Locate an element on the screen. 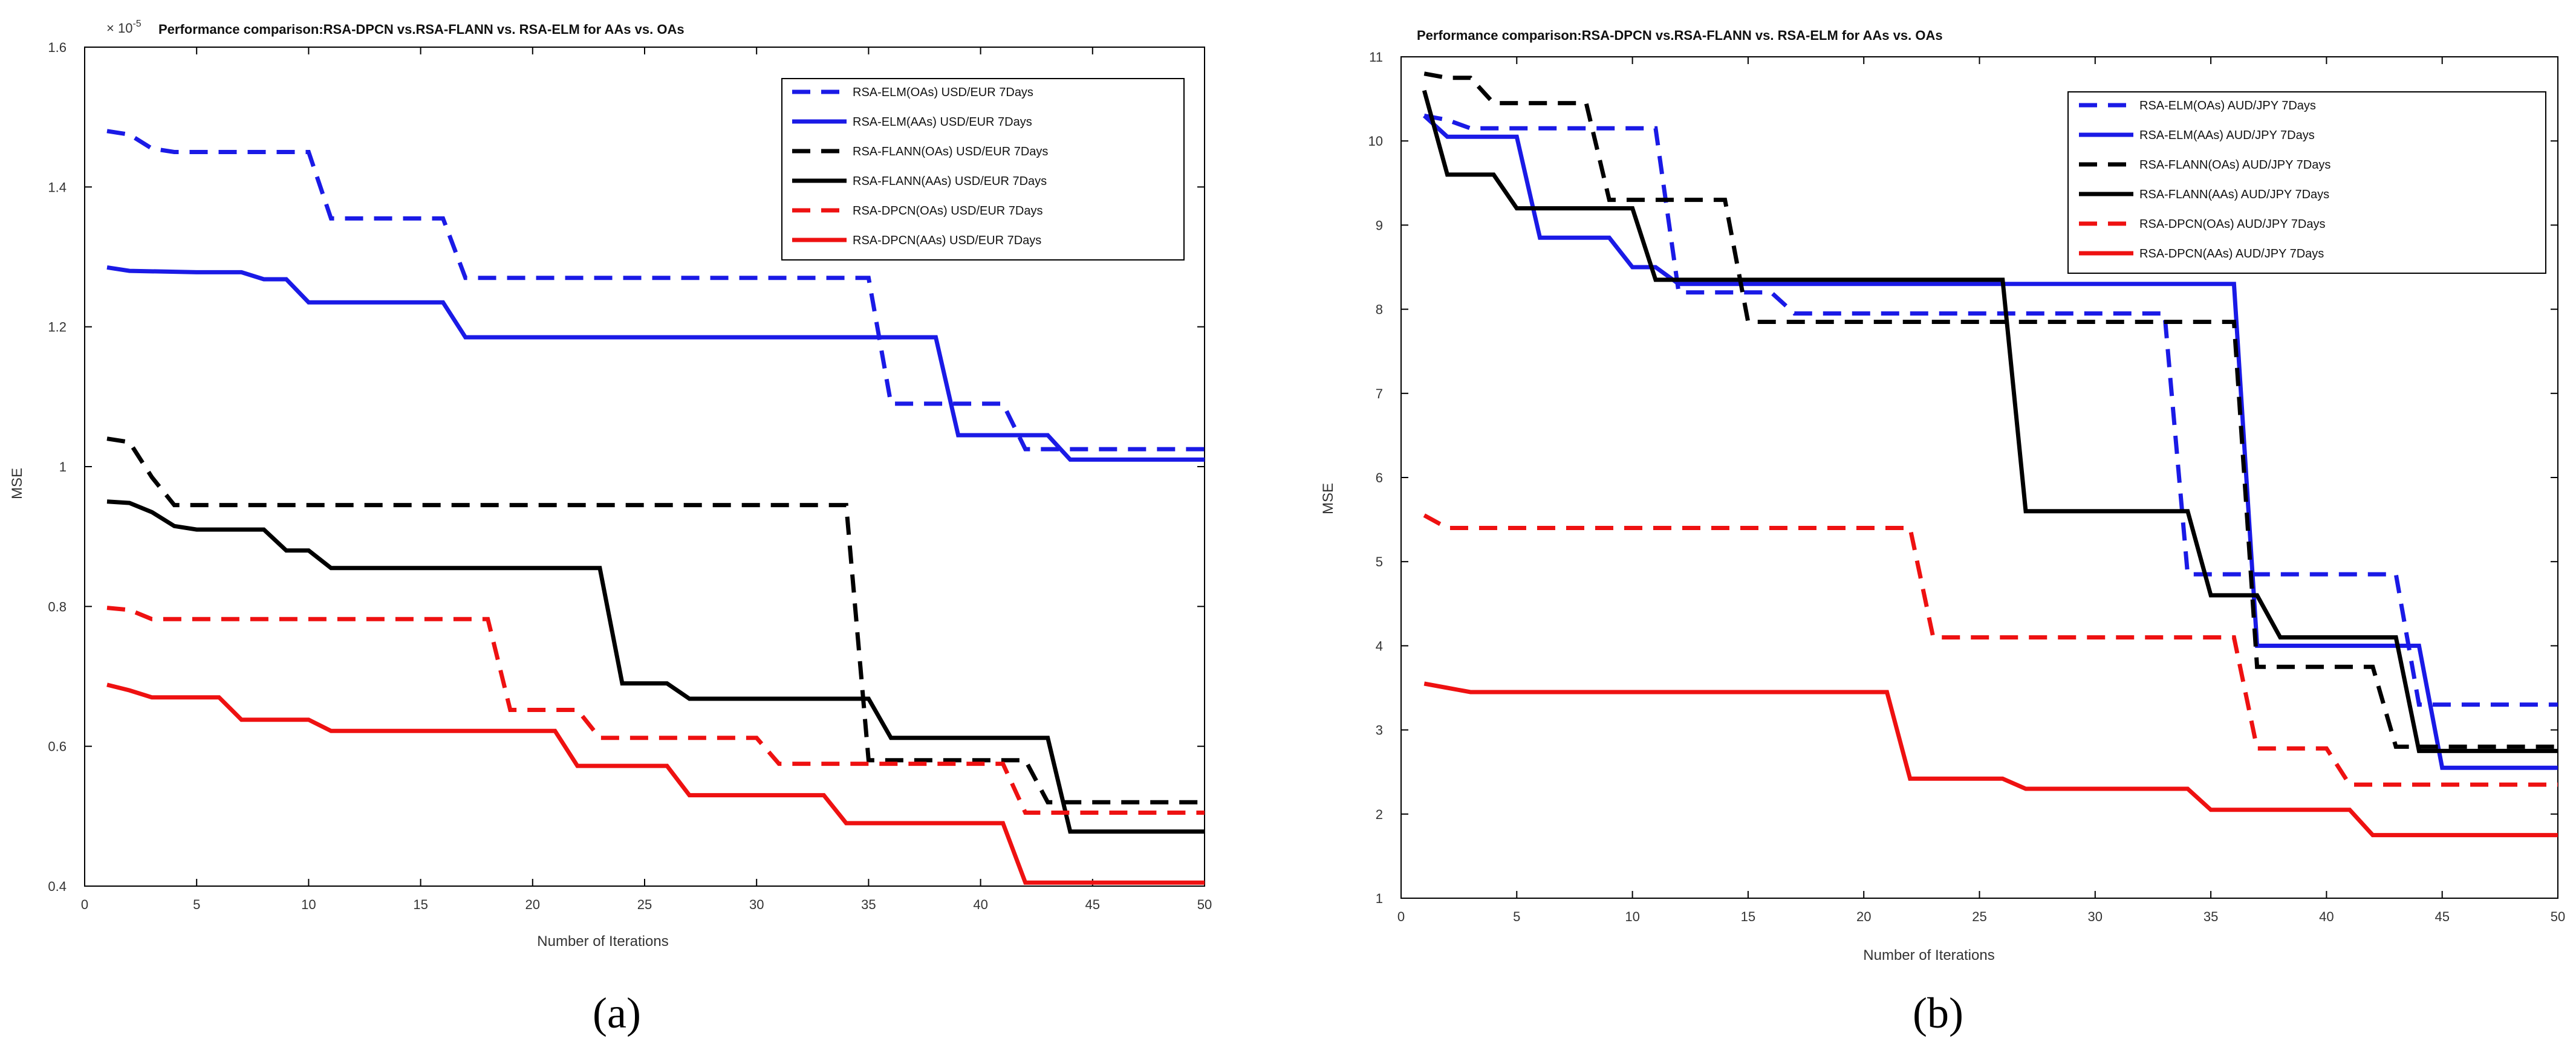  legend-label: RSA-FLANN(OAs) AUD/JPY 7Days is located at coordinates (2235, 165).